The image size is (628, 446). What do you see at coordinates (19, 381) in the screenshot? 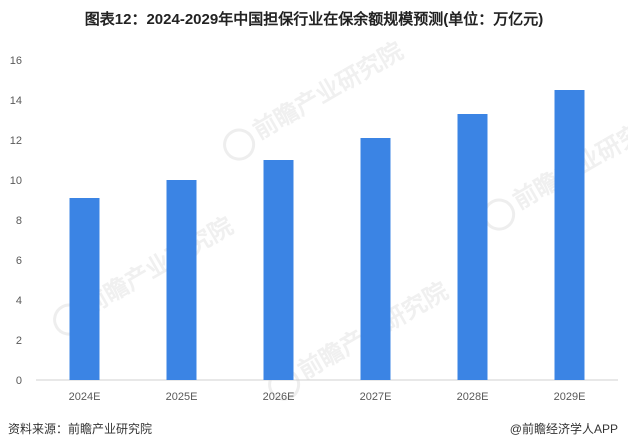
I see `y-tick-label: 0` at bounding box center [19, 381].